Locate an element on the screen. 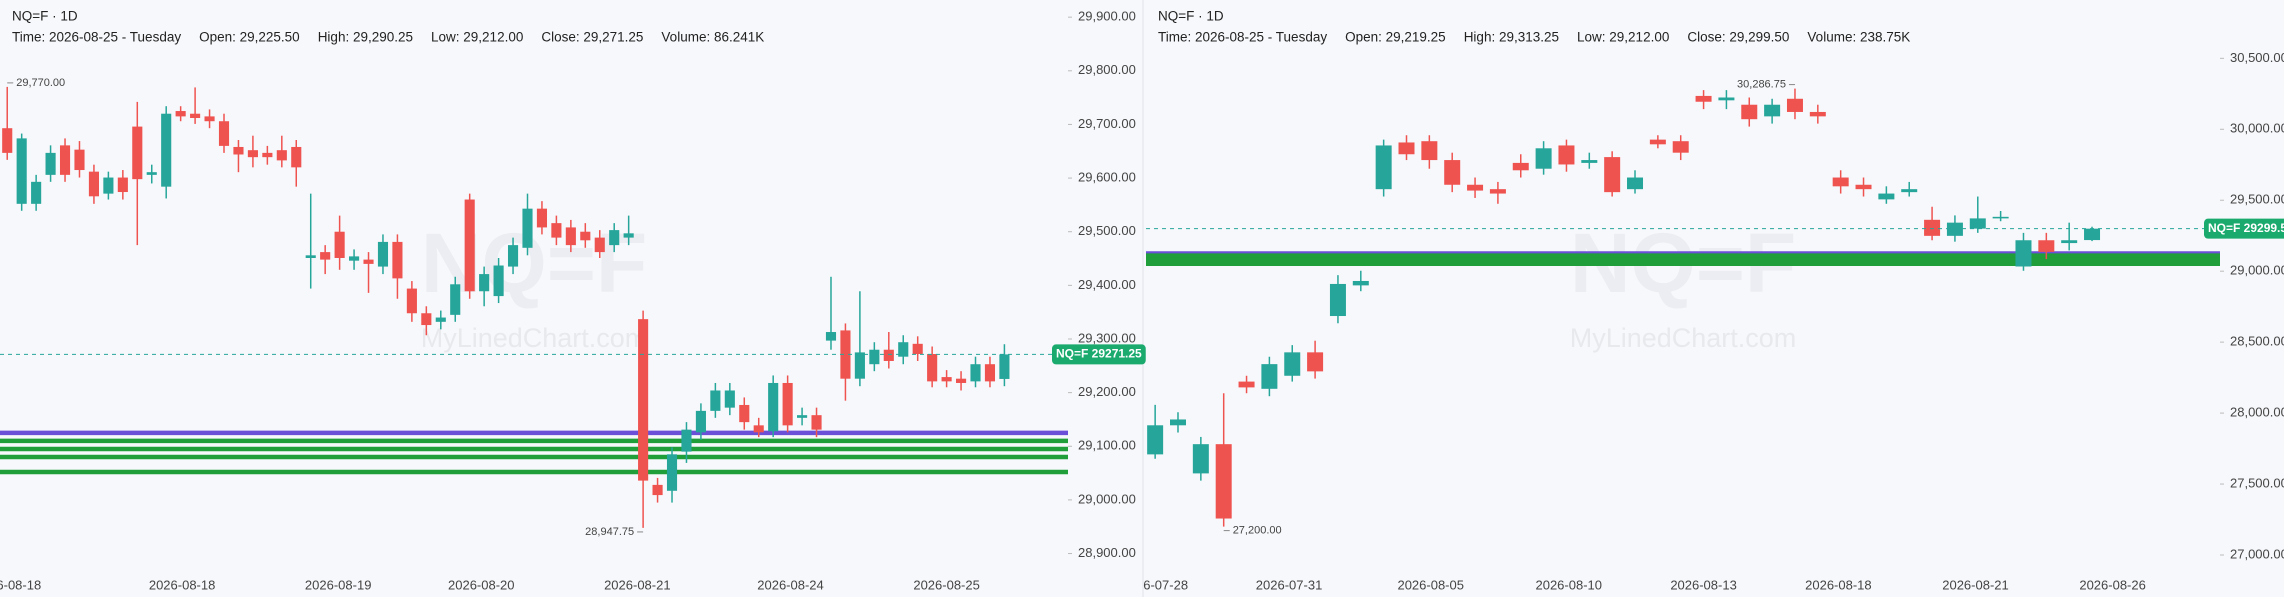 This screenshot has width=2284, height=597. annotation-label: 28,947.75 is located at coordinates (609, 532).